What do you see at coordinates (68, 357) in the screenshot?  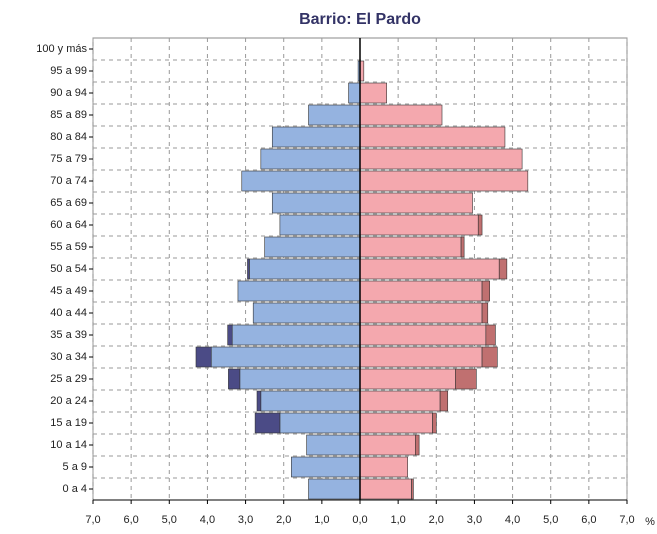 I see `y-tick-label: 30 a 34` at bounding box center [68, 357].